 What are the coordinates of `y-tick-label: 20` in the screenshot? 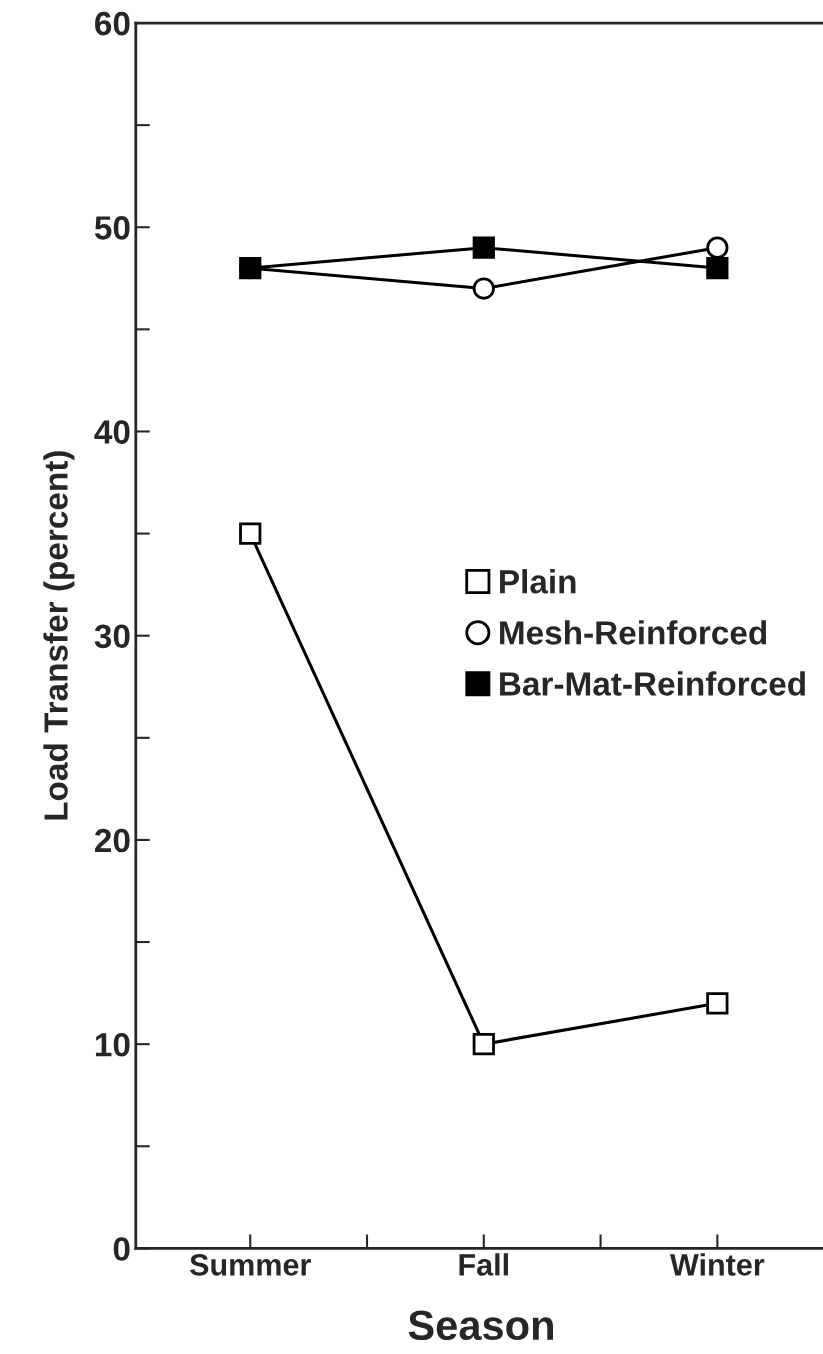 It's located at (112, 840).